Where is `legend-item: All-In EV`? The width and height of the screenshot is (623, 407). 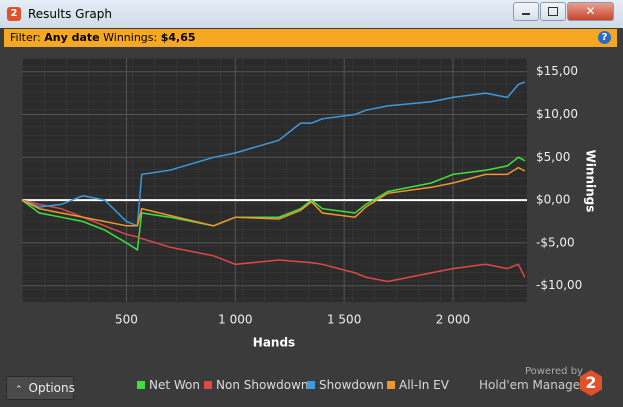 legend-item: All-In EV is located at coordinates (418, 385).